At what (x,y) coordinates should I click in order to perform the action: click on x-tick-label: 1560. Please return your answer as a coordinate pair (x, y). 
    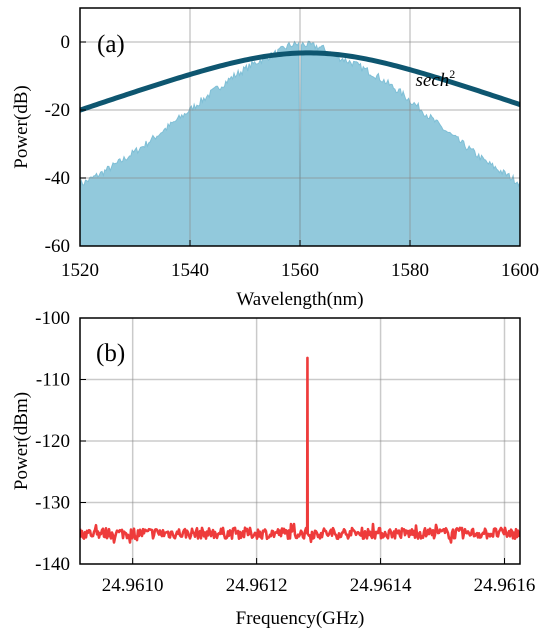
    Looking at the image, I should click on (300, 270).